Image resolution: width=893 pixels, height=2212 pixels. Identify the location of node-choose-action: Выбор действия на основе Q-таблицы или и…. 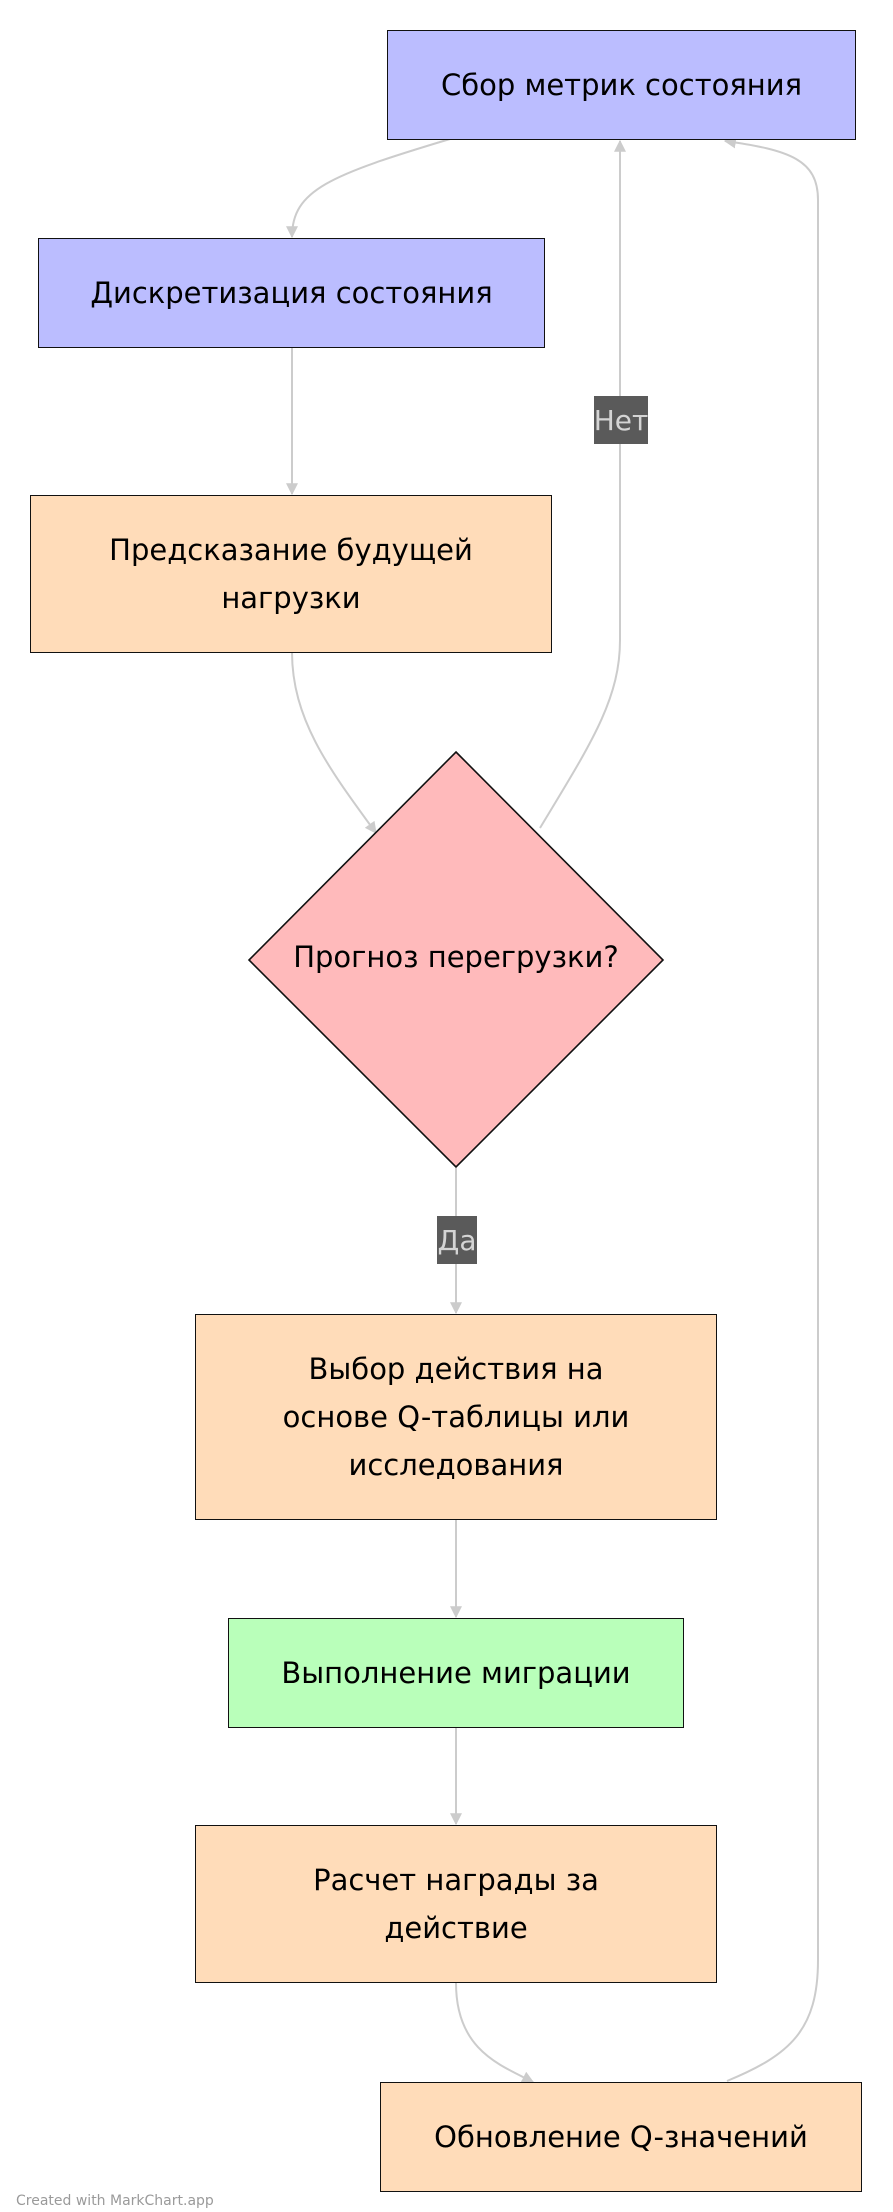
(456, 1417).